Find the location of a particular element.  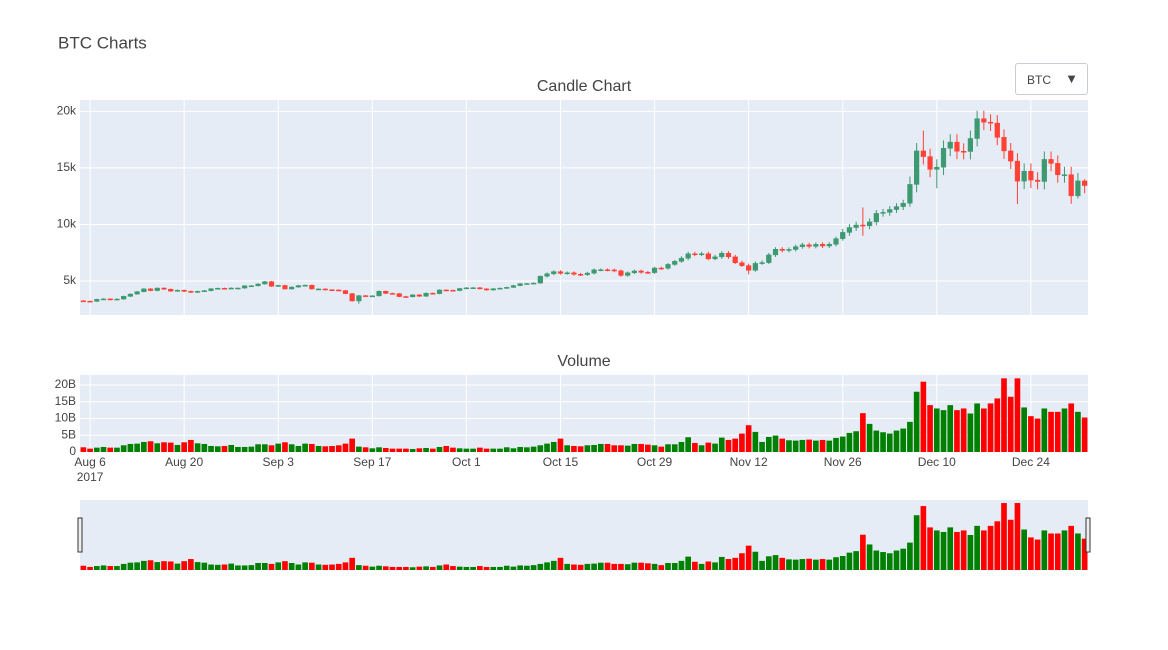

x-tick-label: Sep 17 is located at coordinates (372, 462).